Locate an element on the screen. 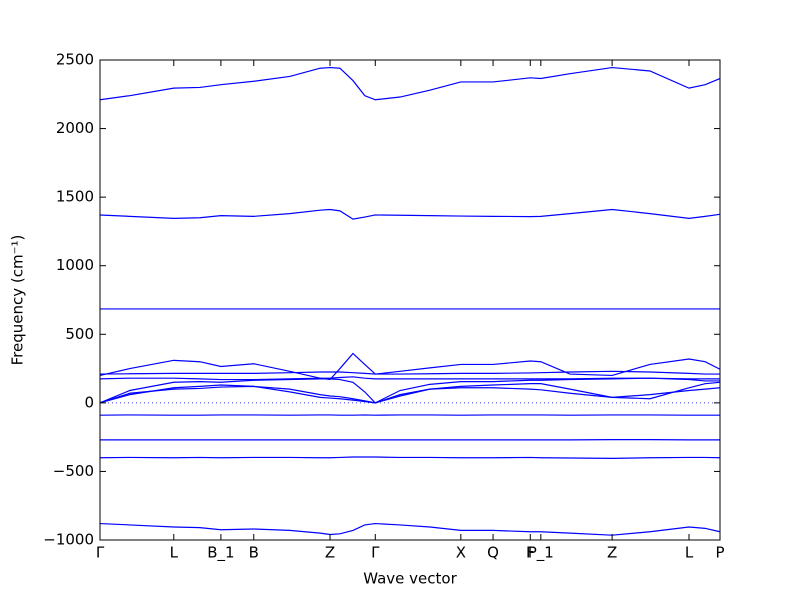 The image size is (800, 600). y-tick-label: 1000 is located at coordinates (75, 265).